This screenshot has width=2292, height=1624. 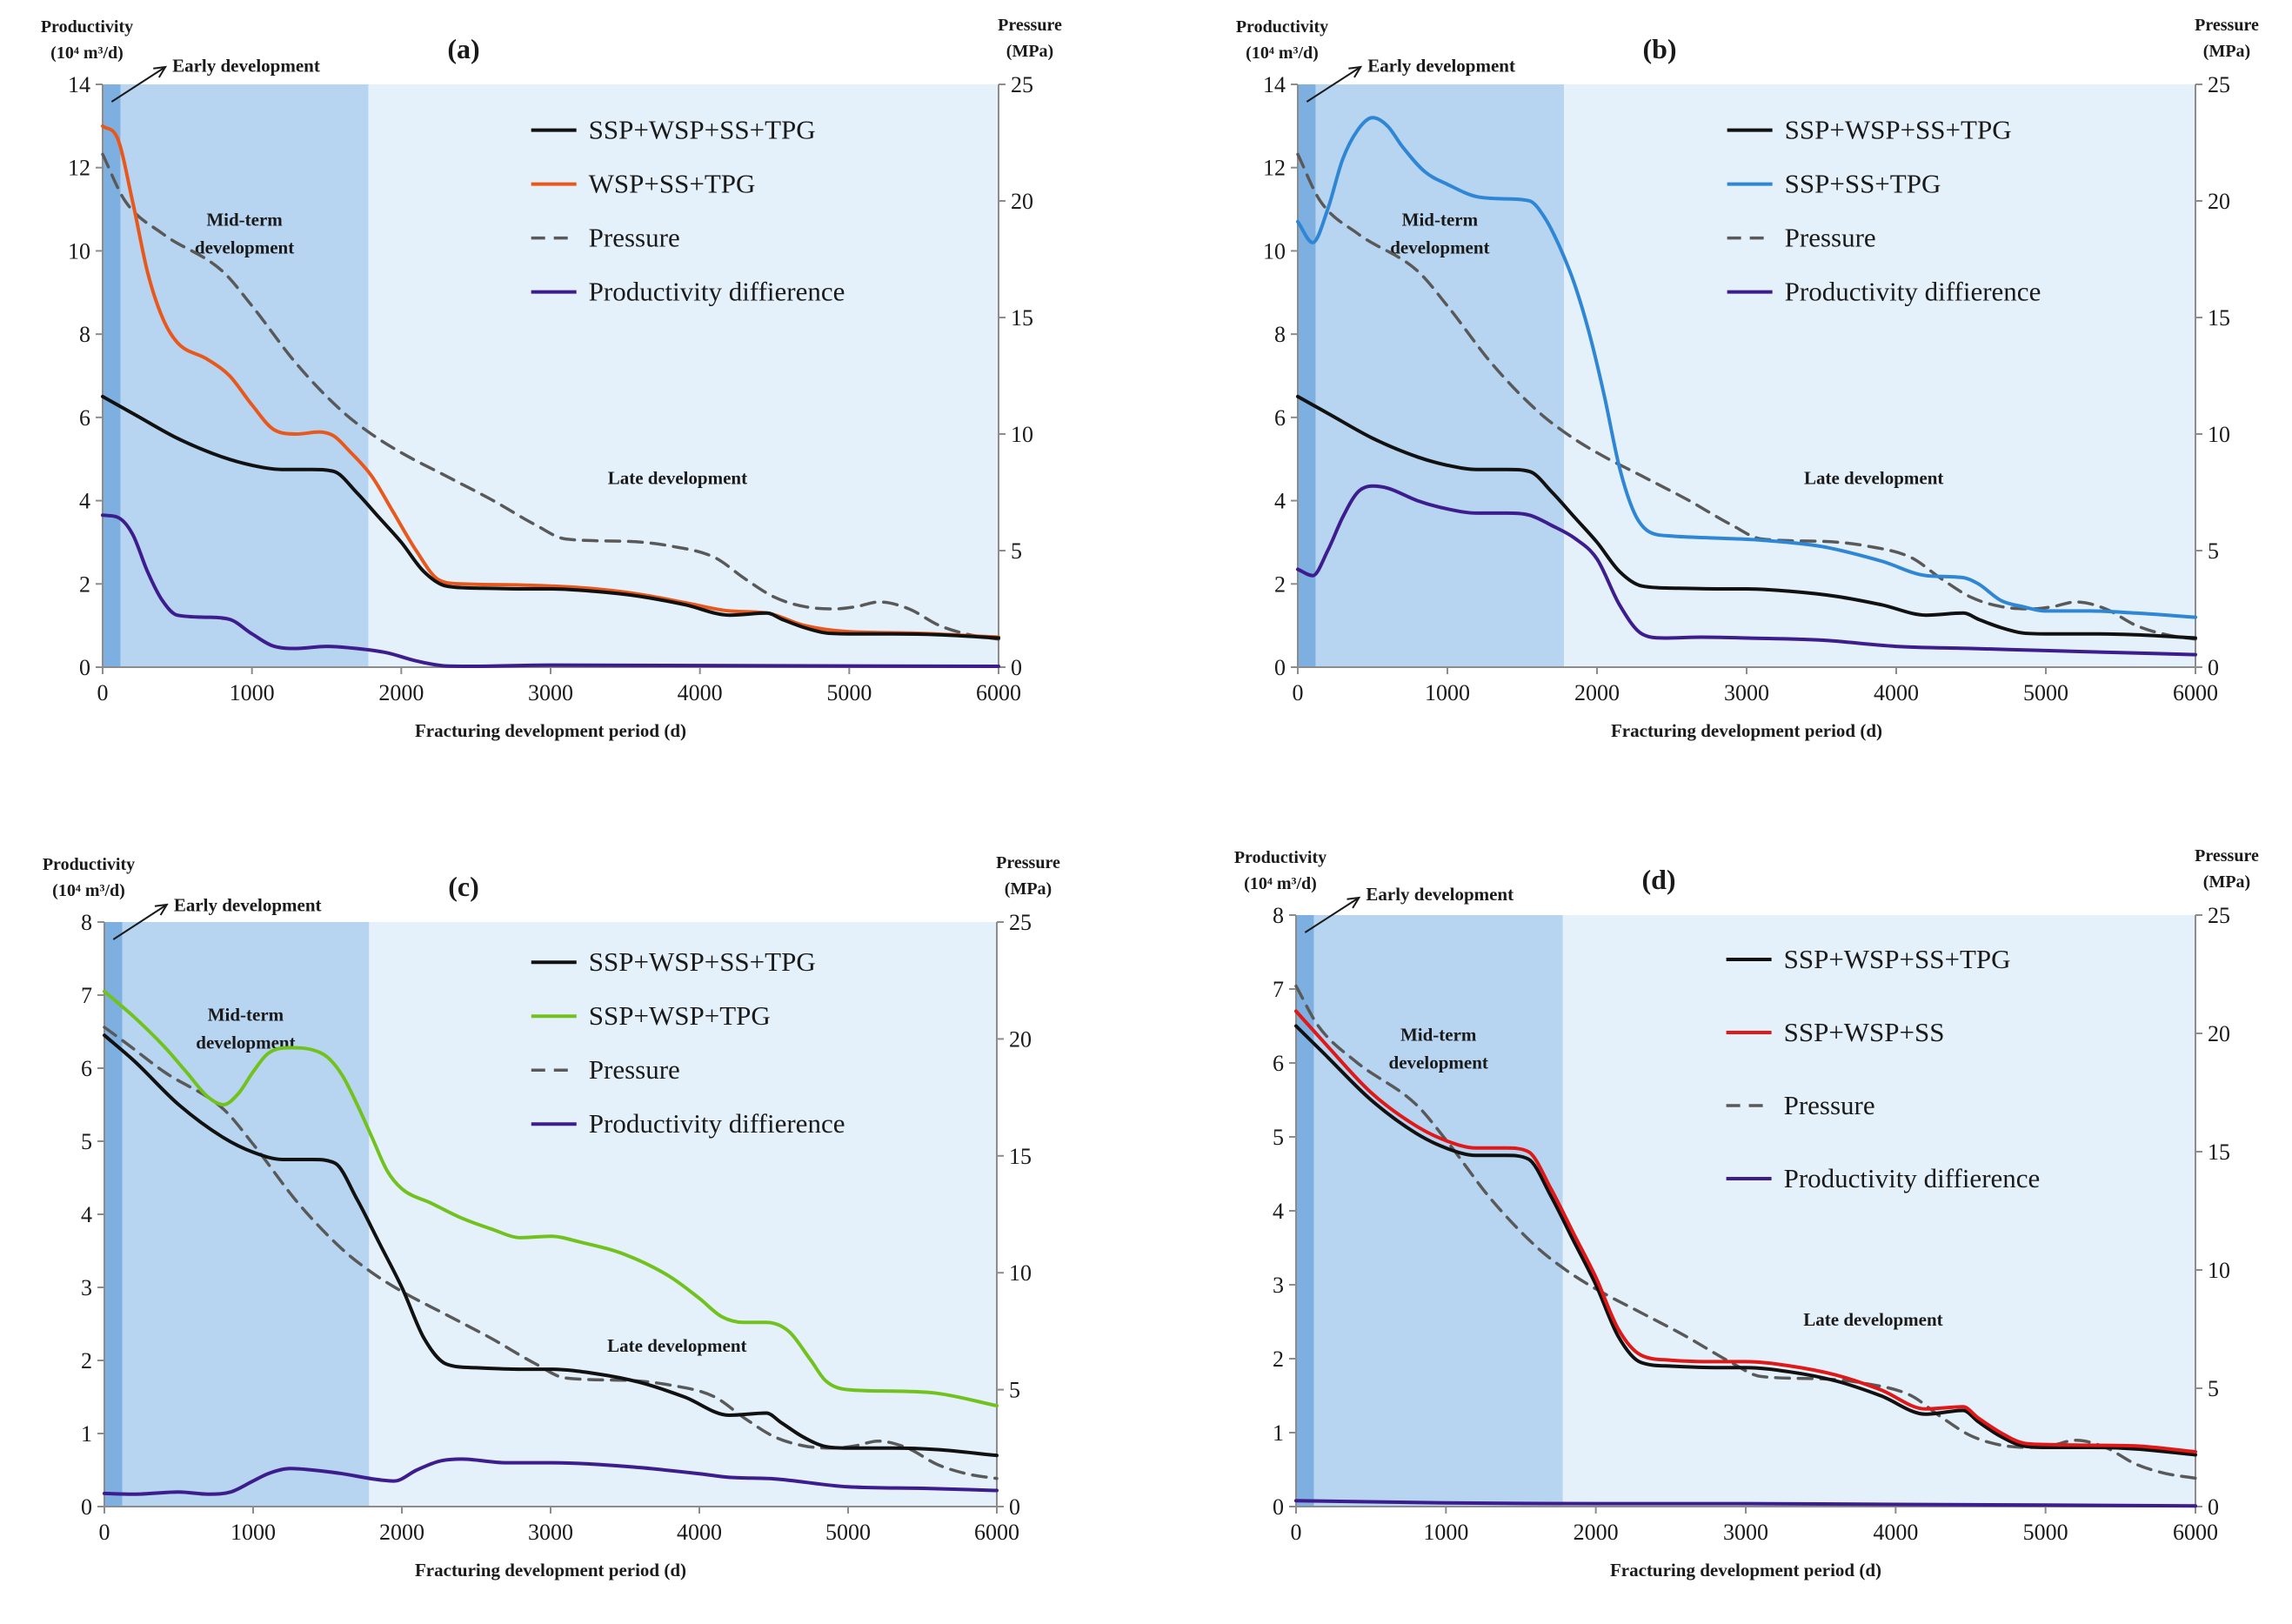 What do you see at coordinates (550, 590) in the screenshot?
I see `series-line-productivity-diffierence` at bounding box center [550, 590].